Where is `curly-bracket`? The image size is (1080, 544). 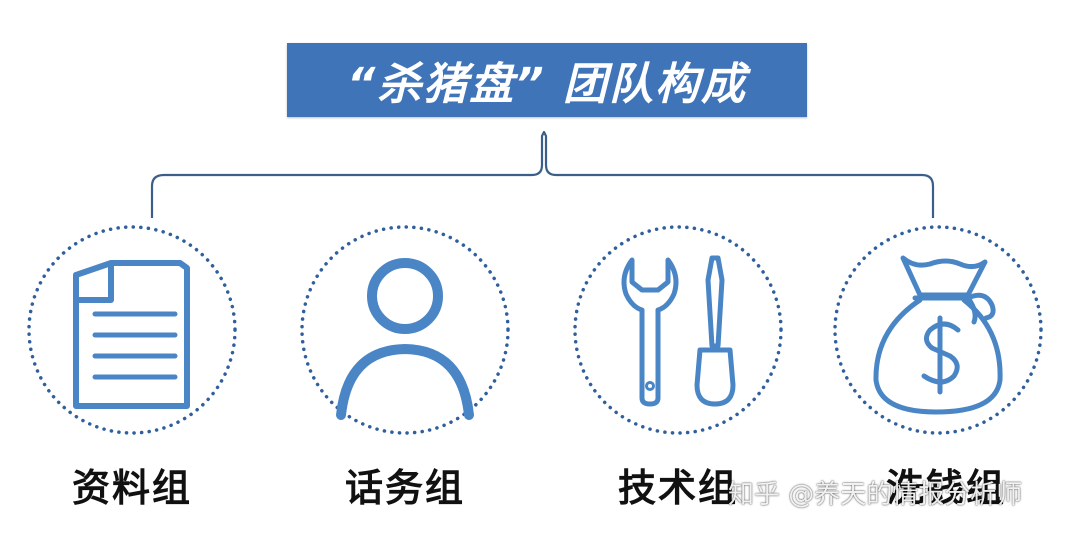
curly-bracket is located at coordinates (542, 174).